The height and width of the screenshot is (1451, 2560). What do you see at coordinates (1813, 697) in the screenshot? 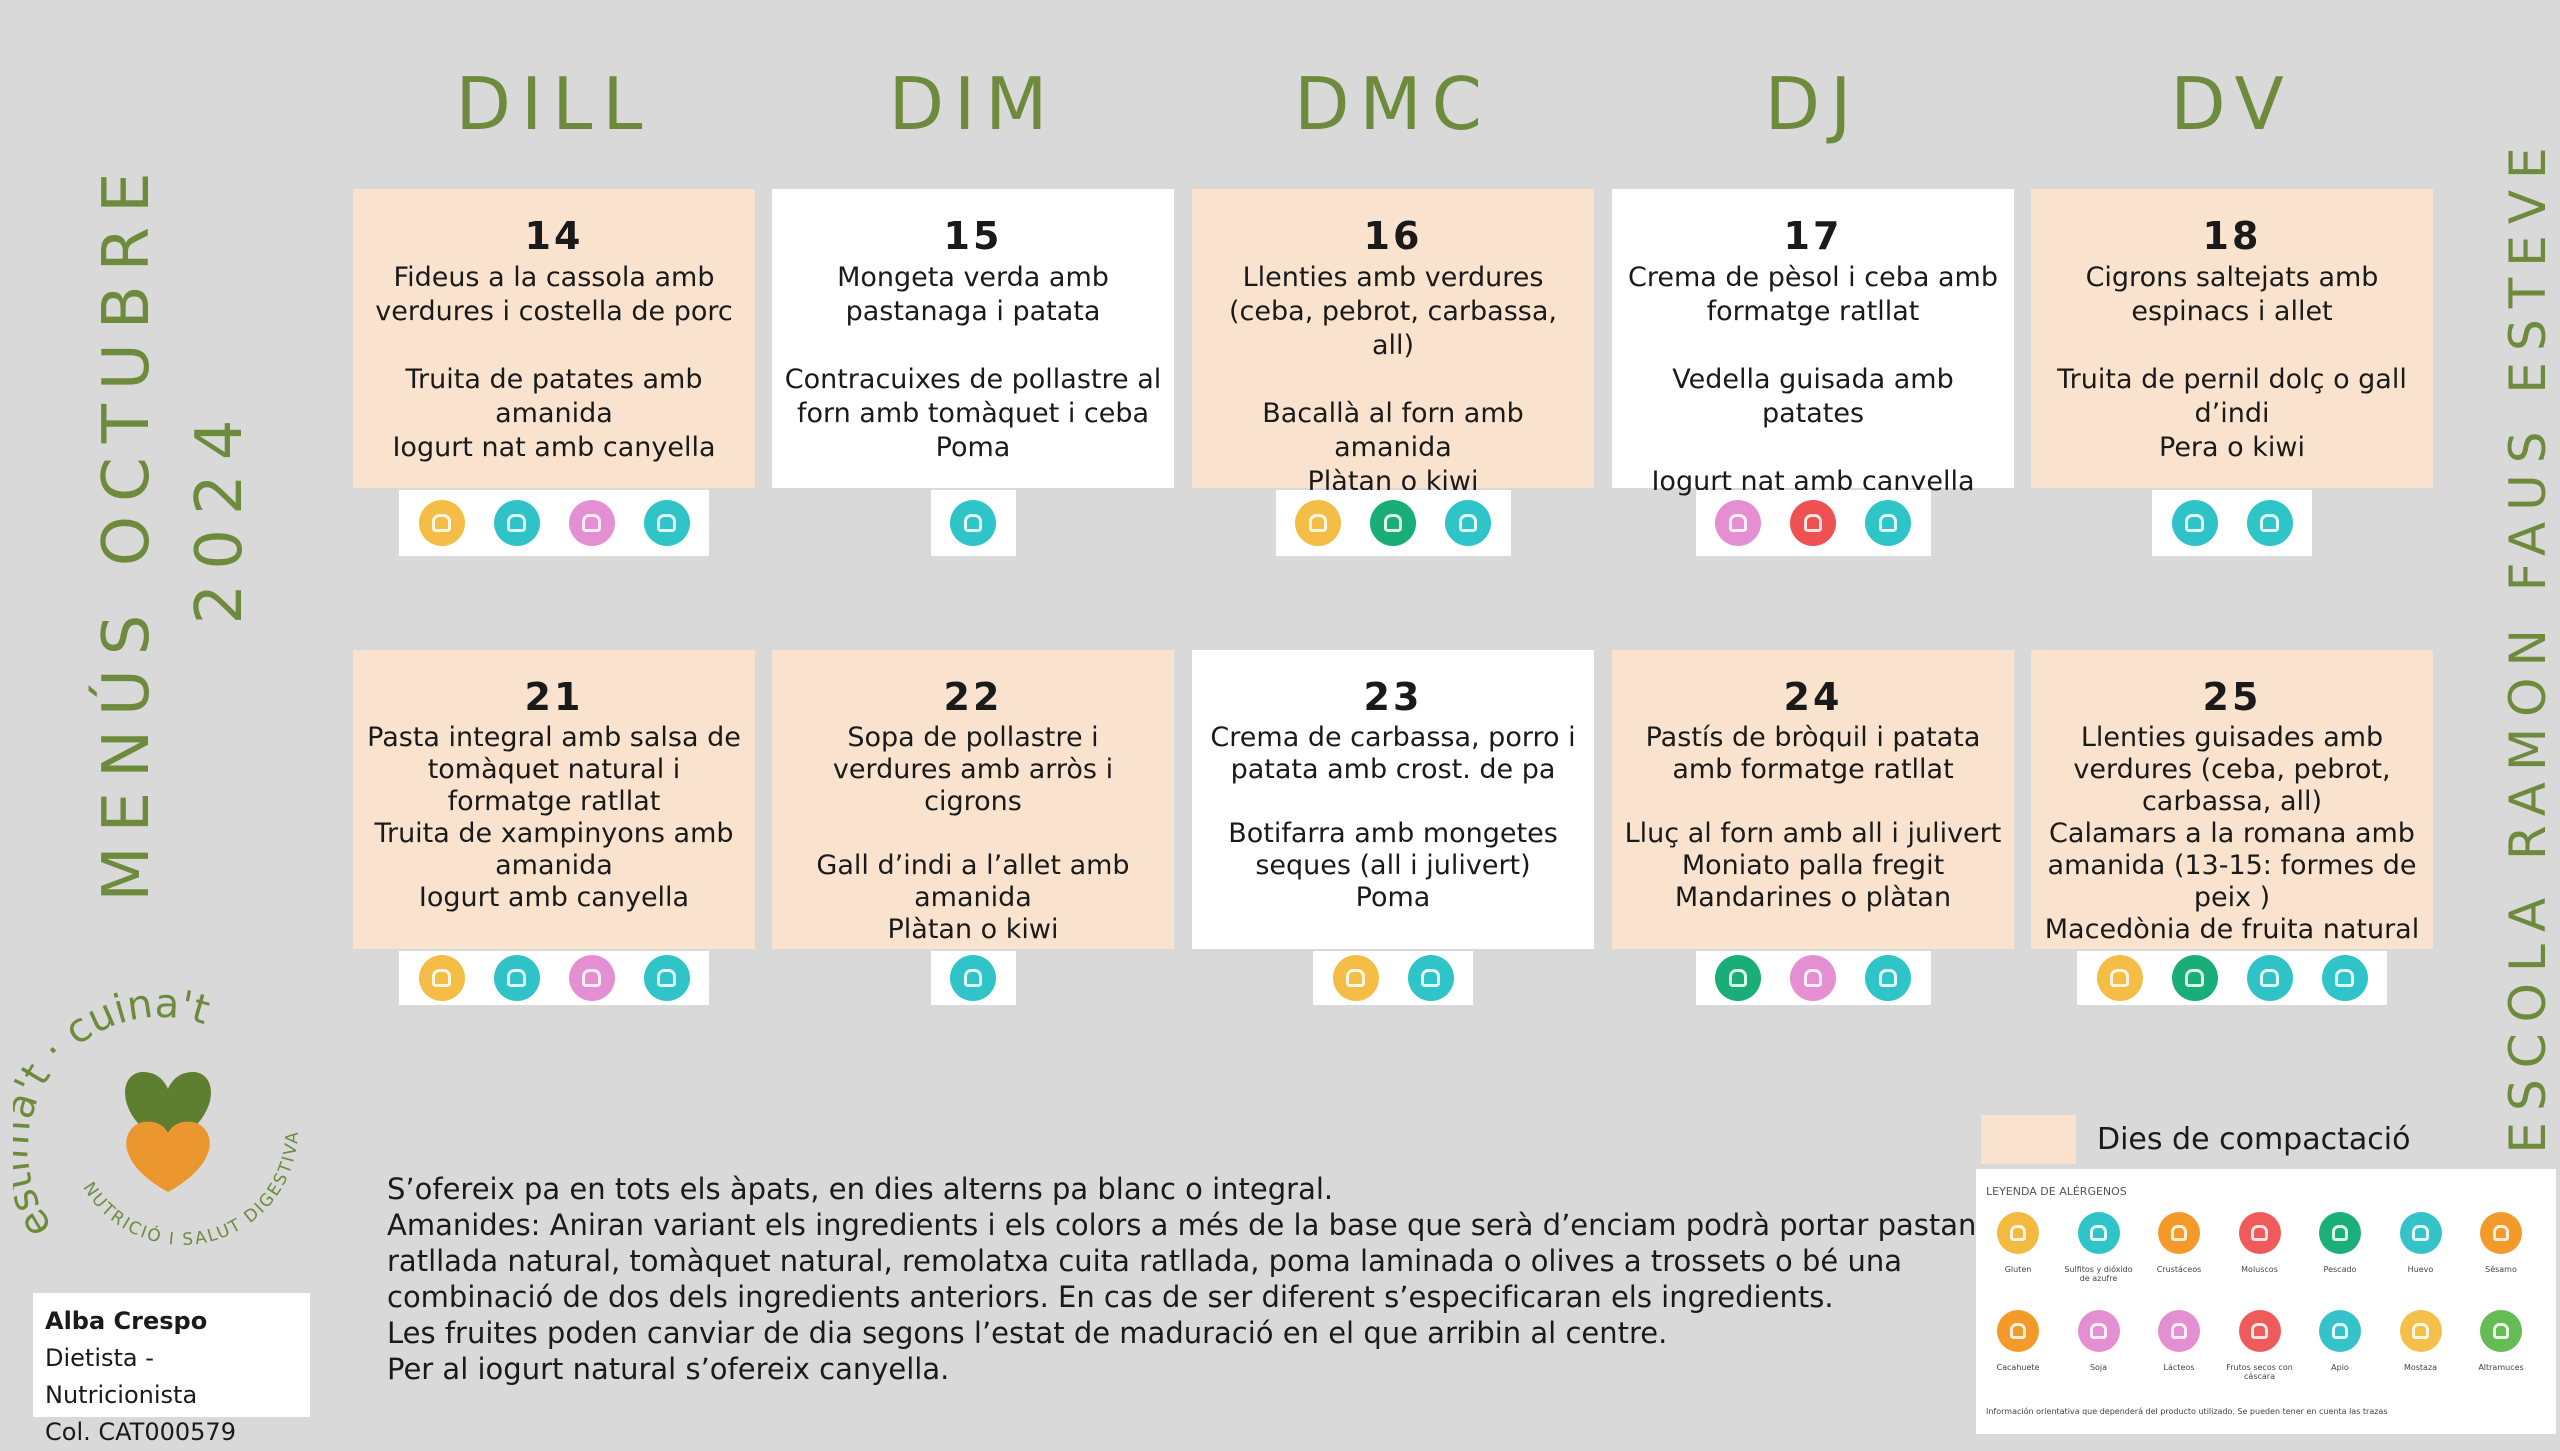
I see `date: 24` at bounding box center [1813, 697].